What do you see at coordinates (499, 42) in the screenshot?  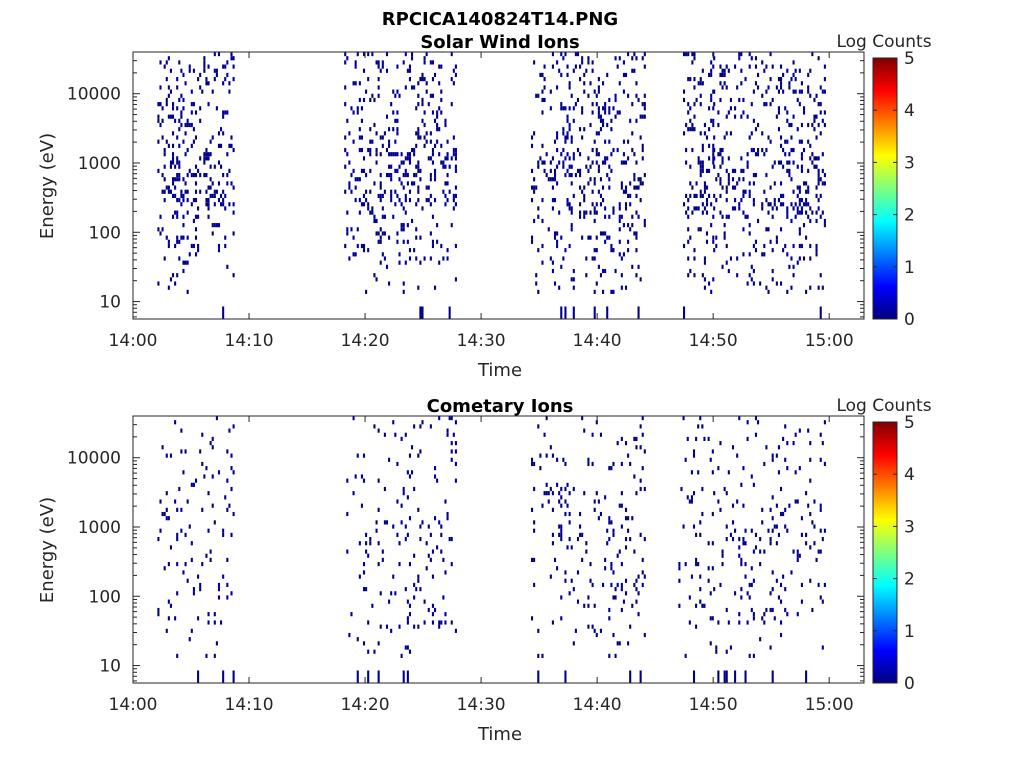 I see `panel-title: Solar Wind Ions` at bounding box center [499, 42].